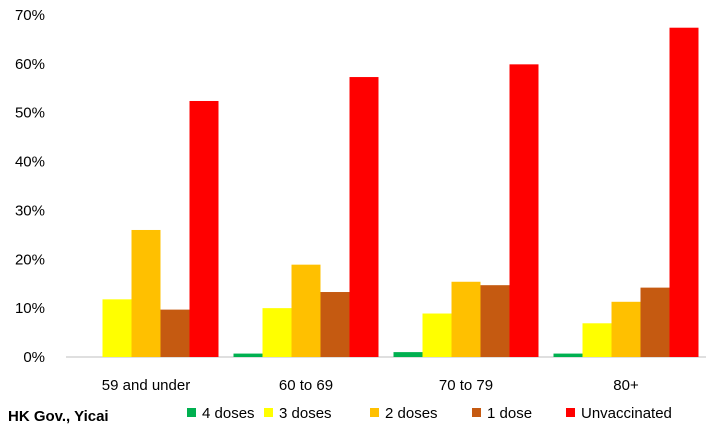 Image resolution: width=714 pixels, height=431 pixels. Describe the element at coordinates (146, 385) in the screenshot. I see `x-tick-label: 59 and under` at that location.